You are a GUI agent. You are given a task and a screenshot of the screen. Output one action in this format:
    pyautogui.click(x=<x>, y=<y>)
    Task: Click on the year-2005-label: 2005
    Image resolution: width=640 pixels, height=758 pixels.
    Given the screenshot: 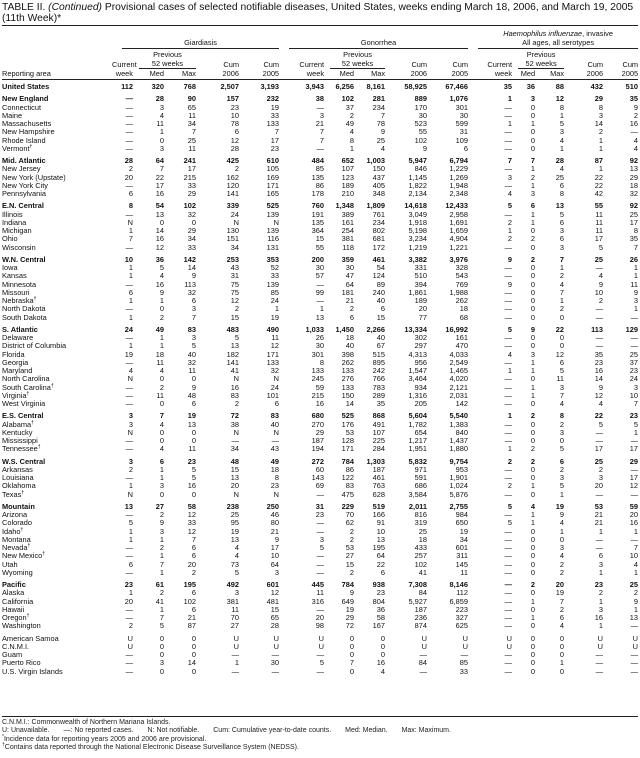 What is the action you would take?
    pyautogui.click(x=448, y=74)
    